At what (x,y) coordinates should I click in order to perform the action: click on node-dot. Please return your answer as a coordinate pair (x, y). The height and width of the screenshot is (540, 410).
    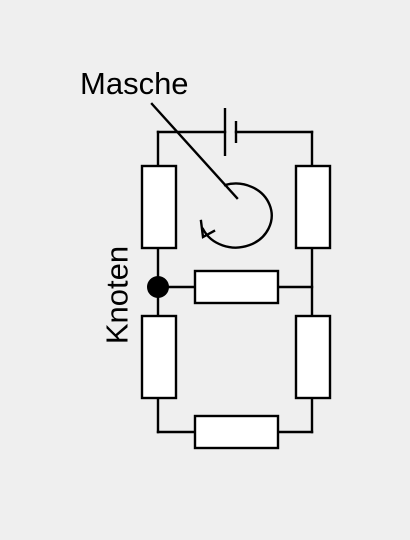
    Looking at the image, I should click on (158, 287).